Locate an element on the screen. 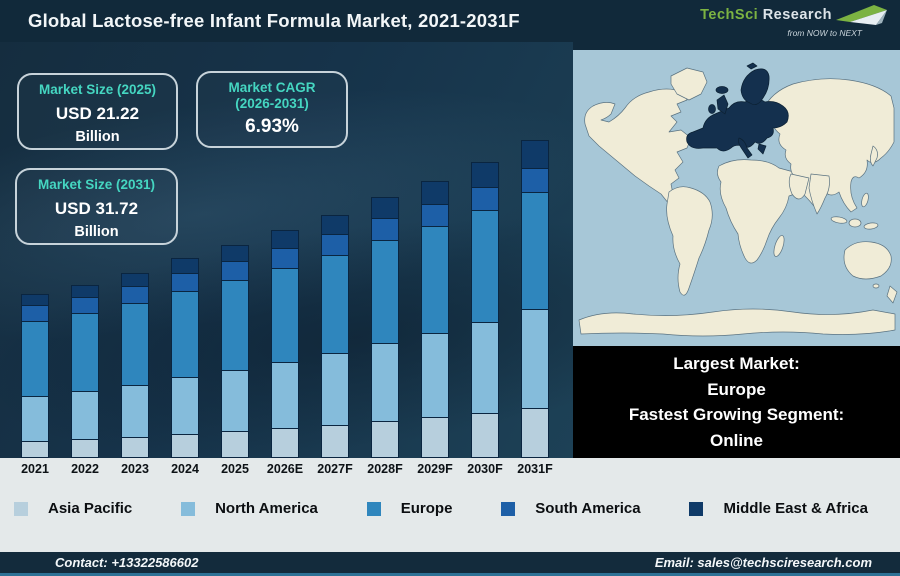 The image size is (900, 576). bar-column-2025 is located at coordinates (235, 288).